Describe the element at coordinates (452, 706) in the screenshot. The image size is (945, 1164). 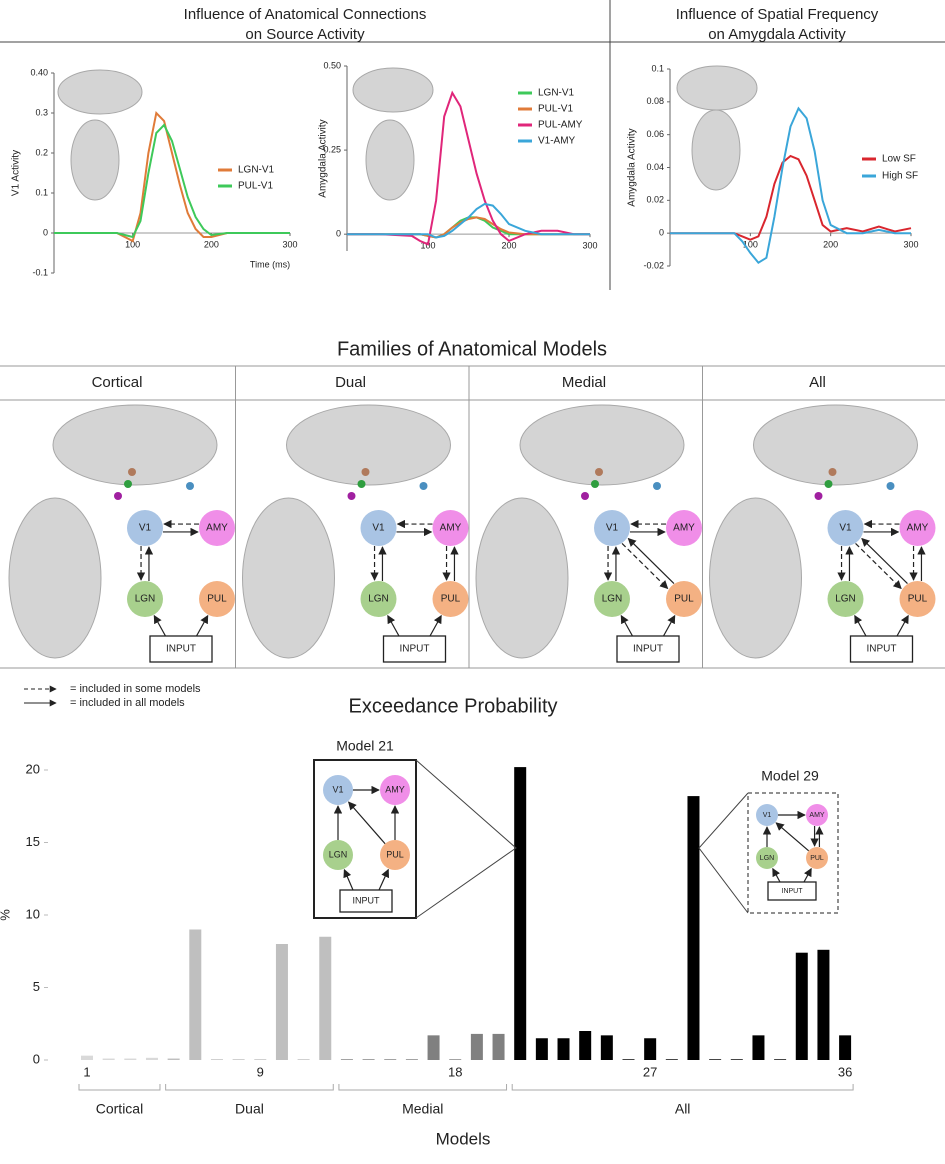
I see `chart-title: Exceedance Probability` at that location.